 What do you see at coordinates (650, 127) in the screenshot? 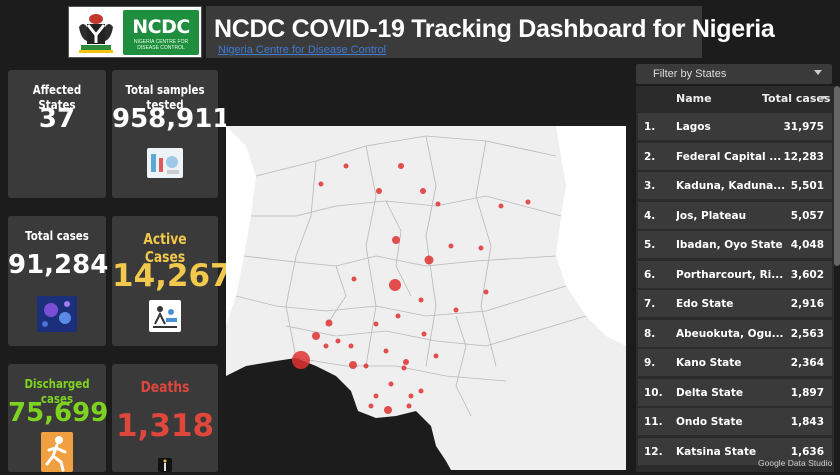
I see `rank: 1.` at bounding box center [650, 127].